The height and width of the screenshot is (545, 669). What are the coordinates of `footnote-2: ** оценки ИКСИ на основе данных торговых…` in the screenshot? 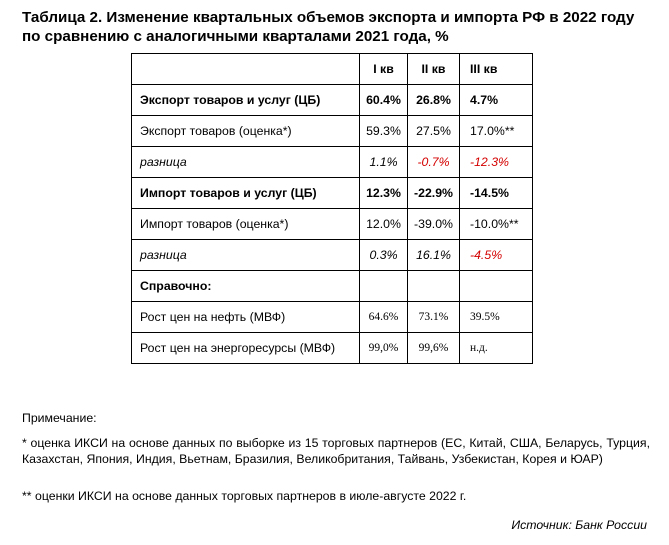 It's located at (244, 496).